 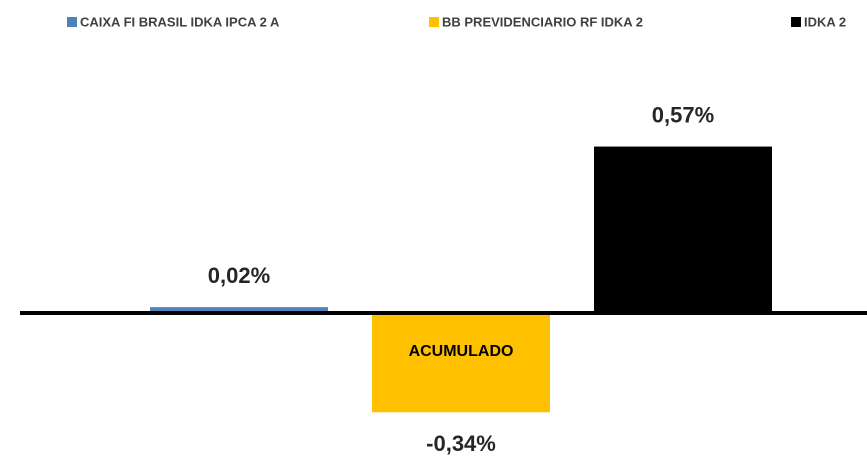 I want to click on value-label: -0,34%, so click(x=461, y=443).